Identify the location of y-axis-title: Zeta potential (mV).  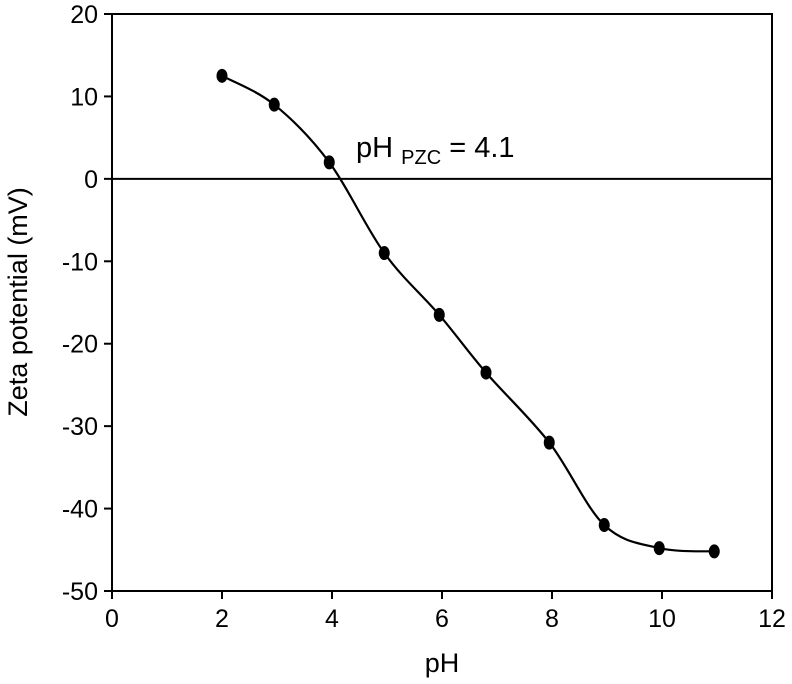
(18, 302).